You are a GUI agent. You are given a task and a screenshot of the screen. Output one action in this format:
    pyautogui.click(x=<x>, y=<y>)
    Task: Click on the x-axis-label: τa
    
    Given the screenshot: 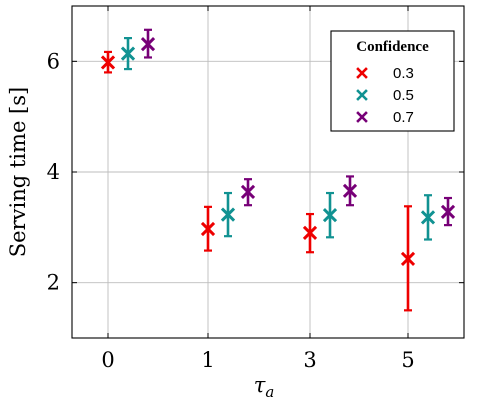 What is the action you would take?
    pyautogui.click(x=264, y=387)
    